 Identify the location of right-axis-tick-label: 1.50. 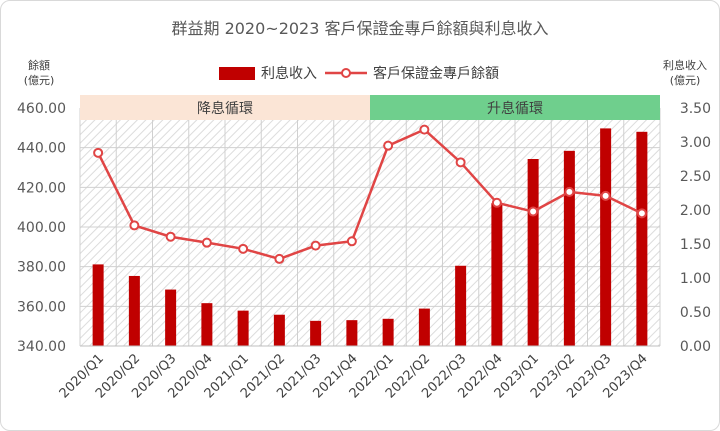
(695, 245).